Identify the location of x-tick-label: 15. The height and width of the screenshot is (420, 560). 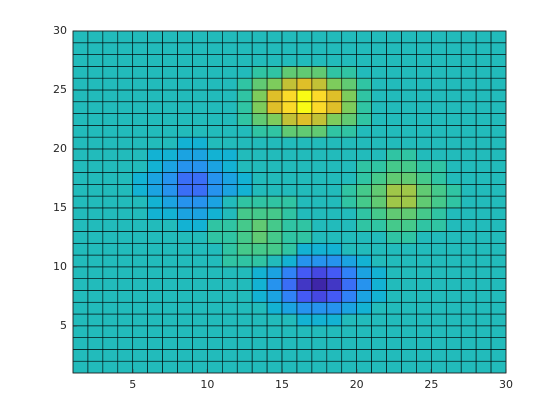
(282, 384).